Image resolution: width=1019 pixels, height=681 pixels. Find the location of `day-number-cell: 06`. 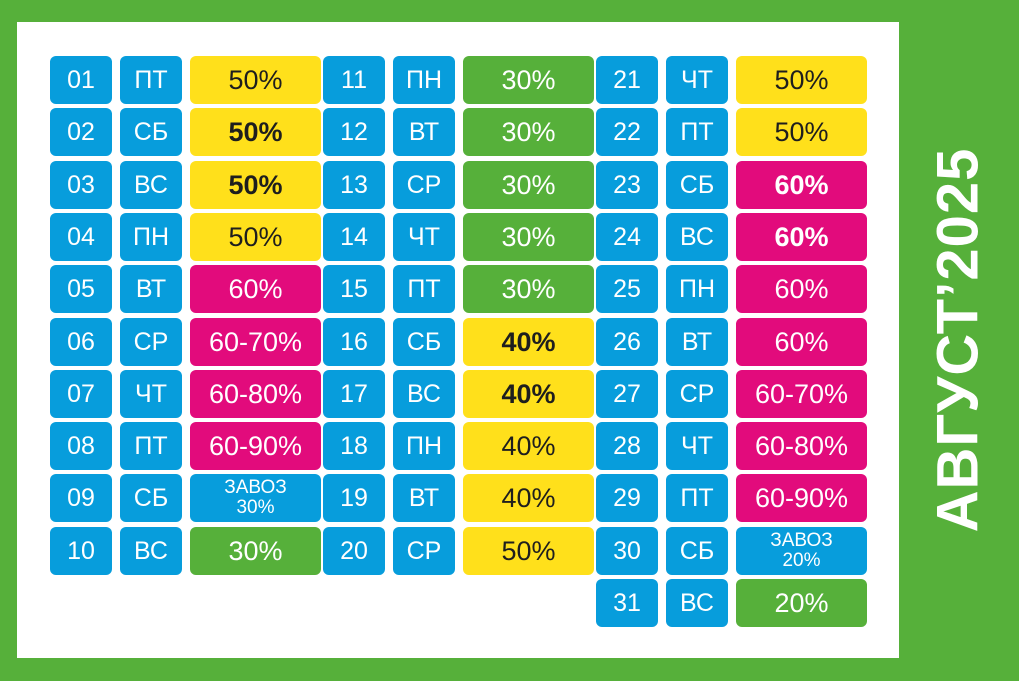

day-number-cell: 06 is located at coordinates (81, 342).